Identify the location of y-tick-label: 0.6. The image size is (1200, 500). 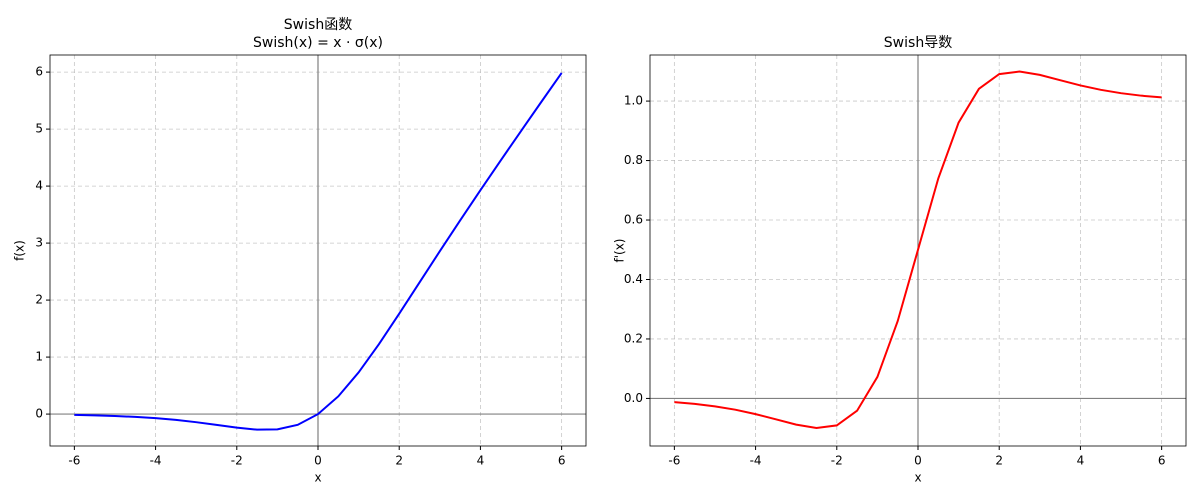
(633, 220).